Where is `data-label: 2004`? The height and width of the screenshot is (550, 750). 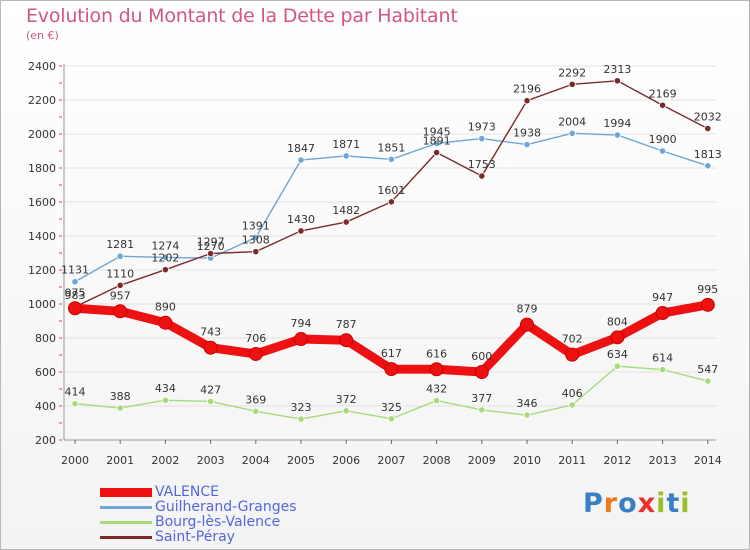 data-label: 2004 is located at coordinates (572, 121).